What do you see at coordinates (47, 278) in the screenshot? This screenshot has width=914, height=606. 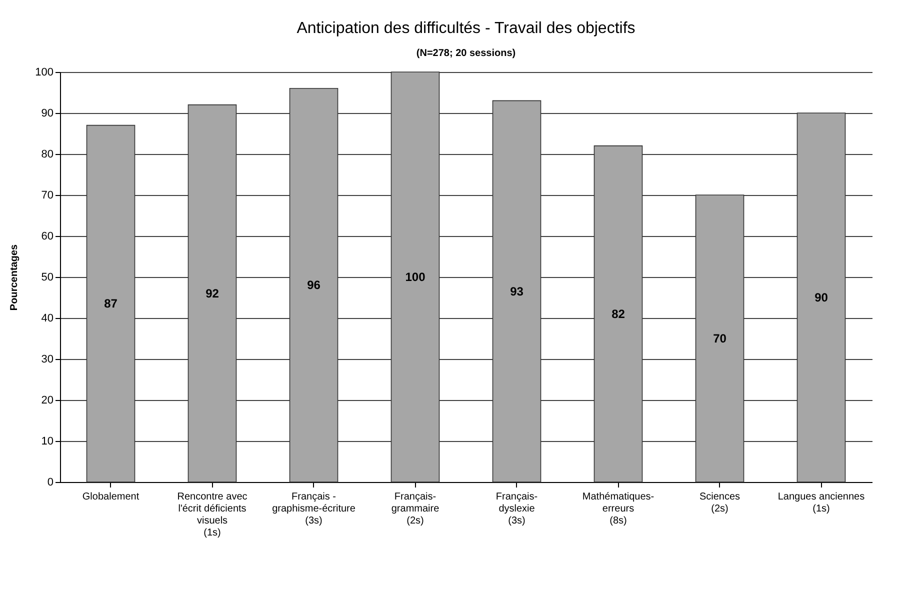 I see `y-tick-label: 50` at bounding box center [47, 278].